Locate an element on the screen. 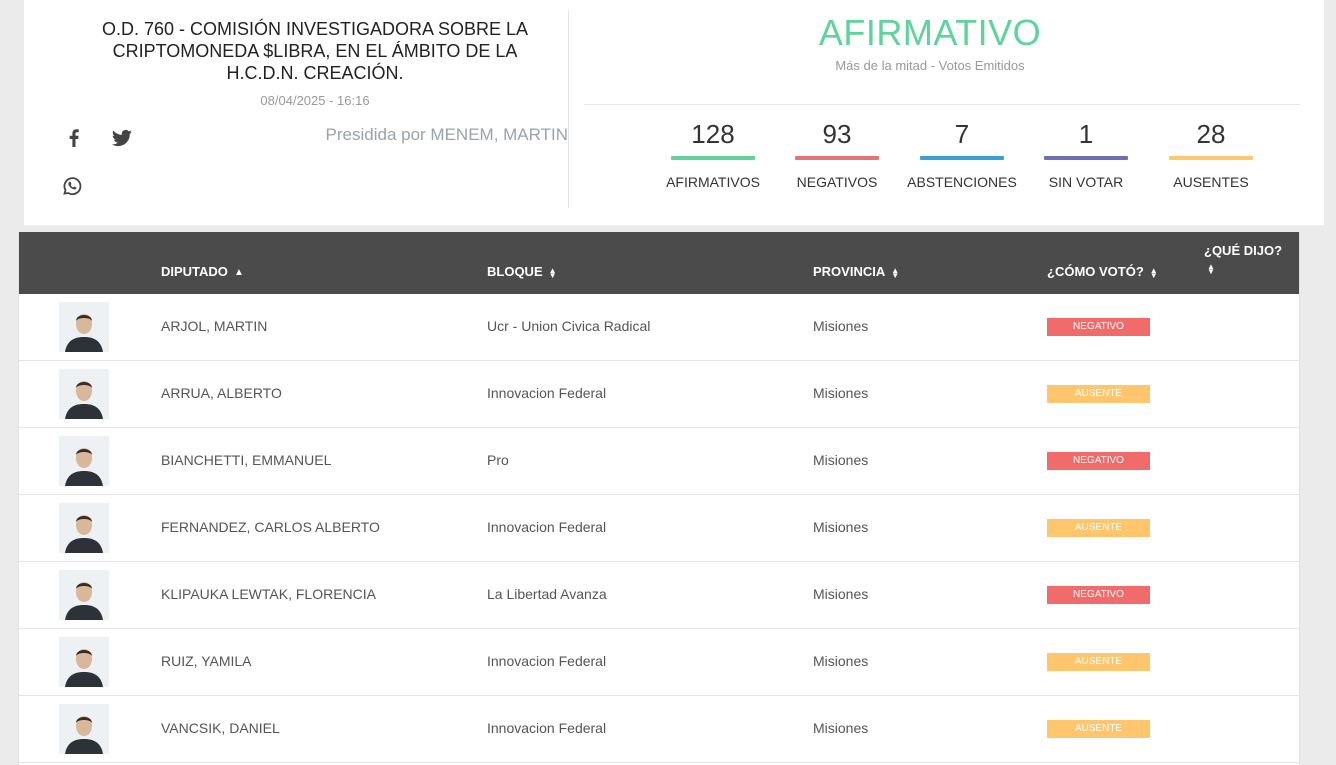  panel-divider is located at coordinates (568, 109).